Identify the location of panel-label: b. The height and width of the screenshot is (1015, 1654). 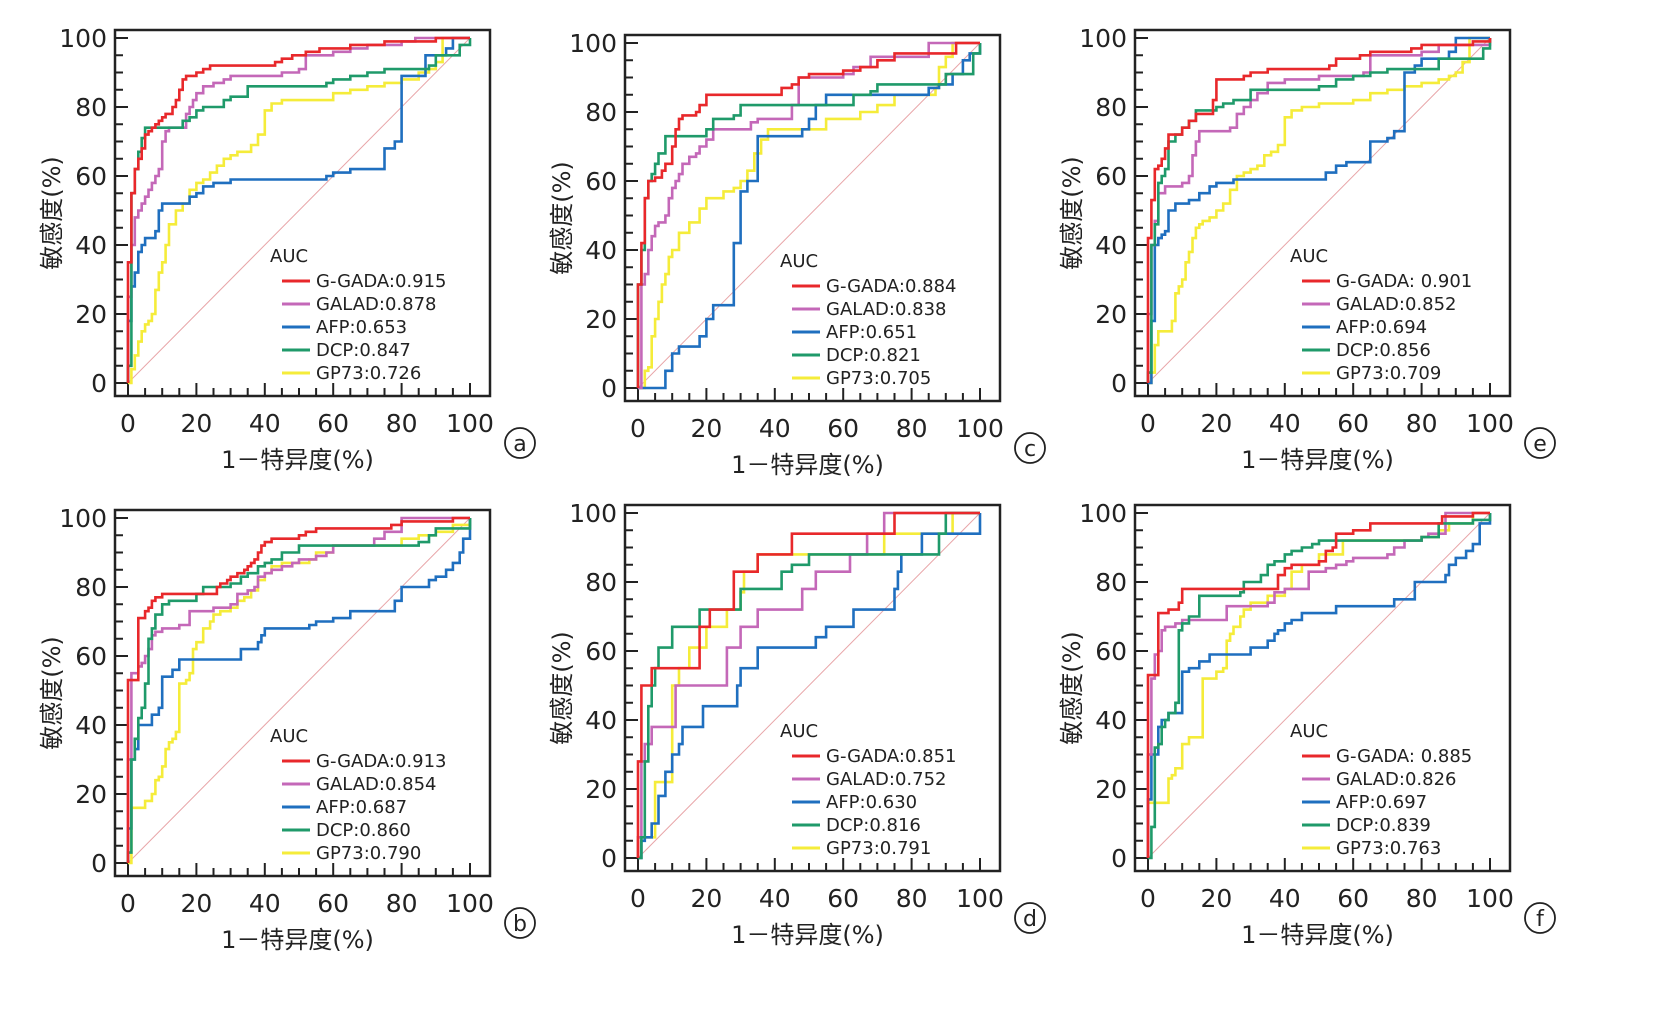
(520, 923).